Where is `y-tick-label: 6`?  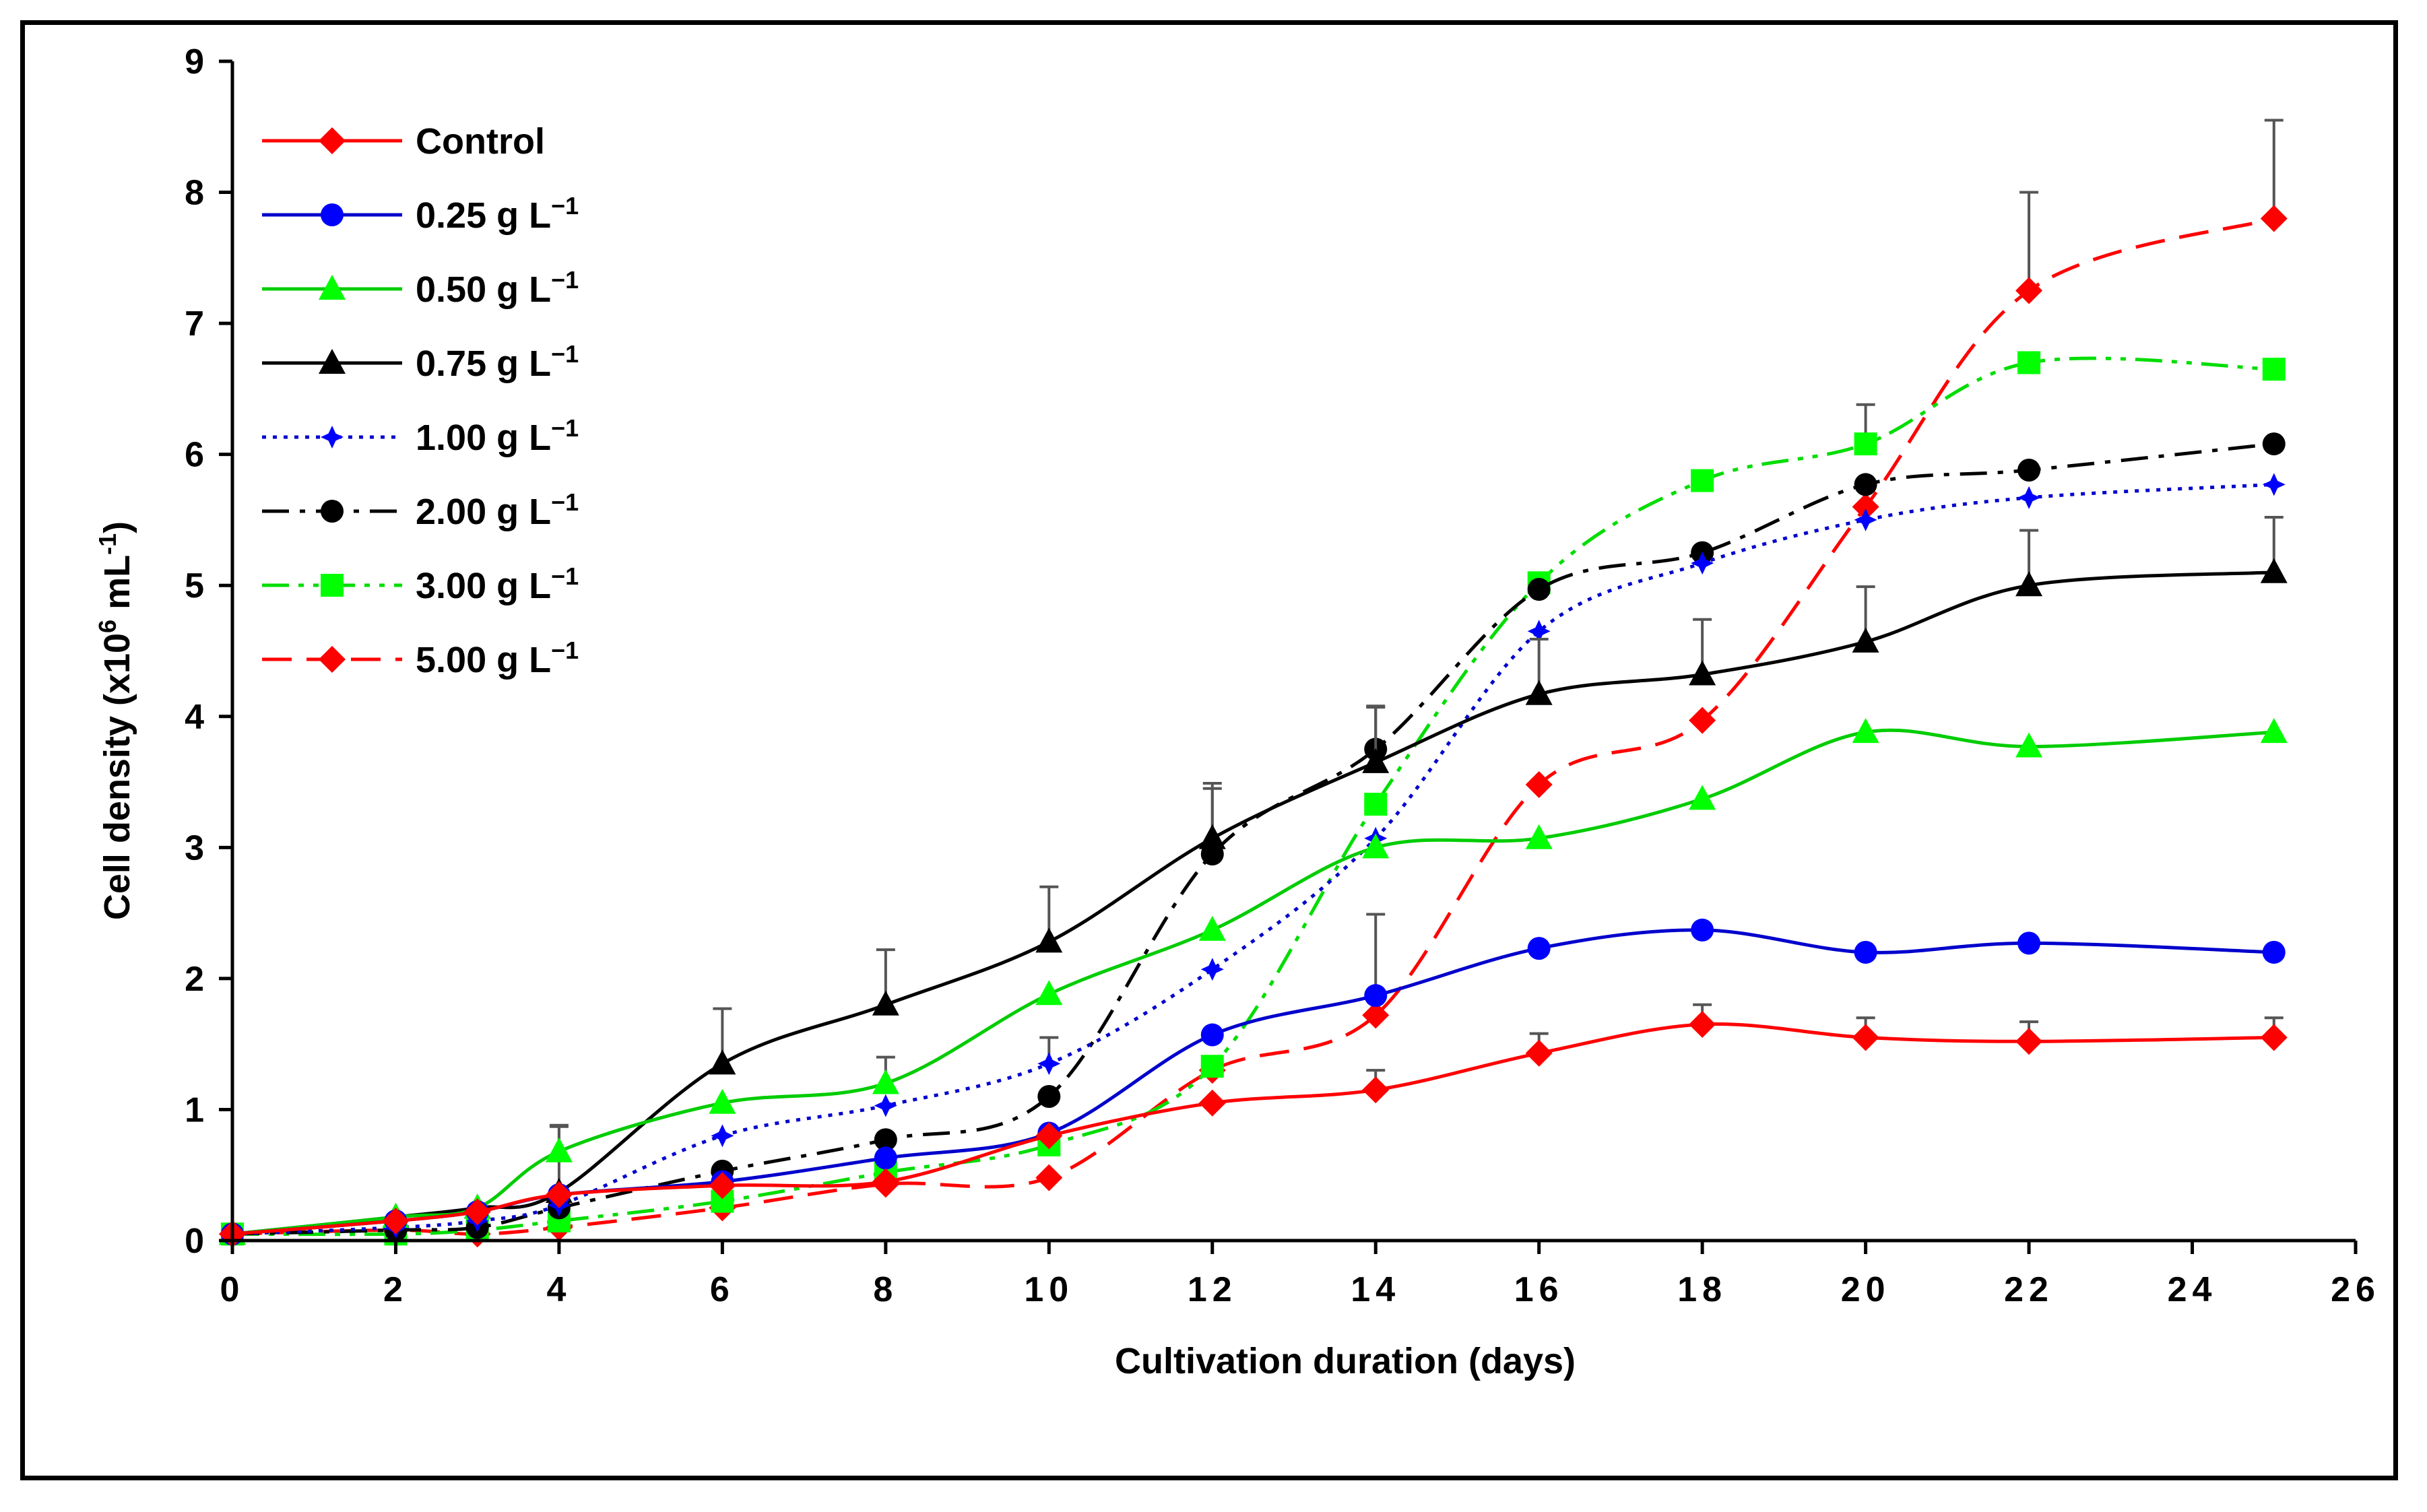
y-tick-label: 6 is located at coordinates (194, 455).